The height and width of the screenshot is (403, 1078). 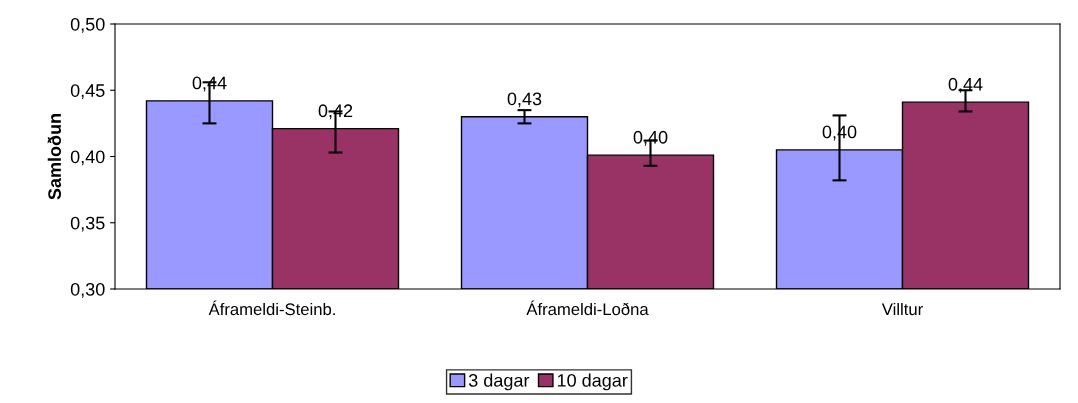 What do you see at coordinates (524, 100) in the screenshot?
I see `data-label: 0,43` at bounding box center [524, 100].